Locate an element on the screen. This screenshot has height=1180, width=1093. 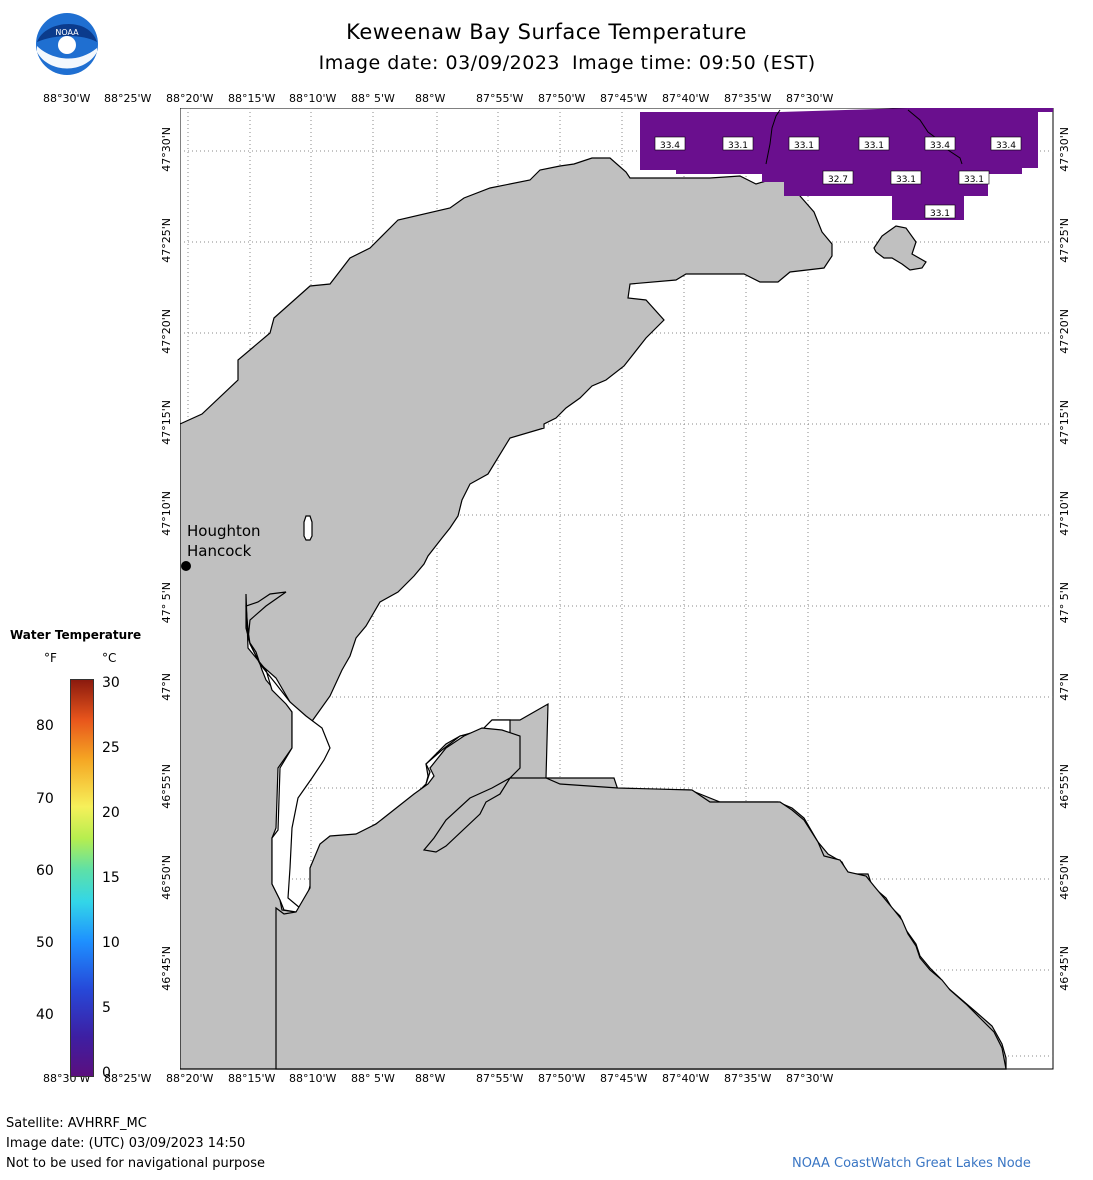
noaa-logo: NOAA is located at coordinates (67, 44).